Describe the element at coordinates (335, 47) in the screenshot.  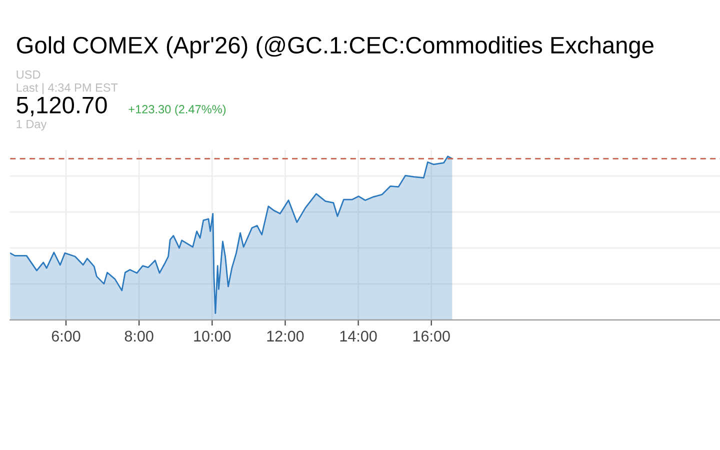
I see `chart-title: Gold COMEX (Apr'26) (@GC.1:CEC:Commodities Exchange` at that location.